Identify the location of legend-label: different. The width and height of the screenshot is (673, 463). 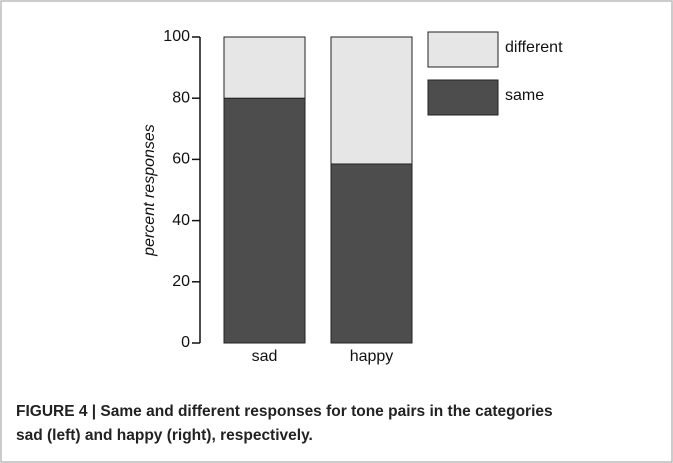
(534, 47).